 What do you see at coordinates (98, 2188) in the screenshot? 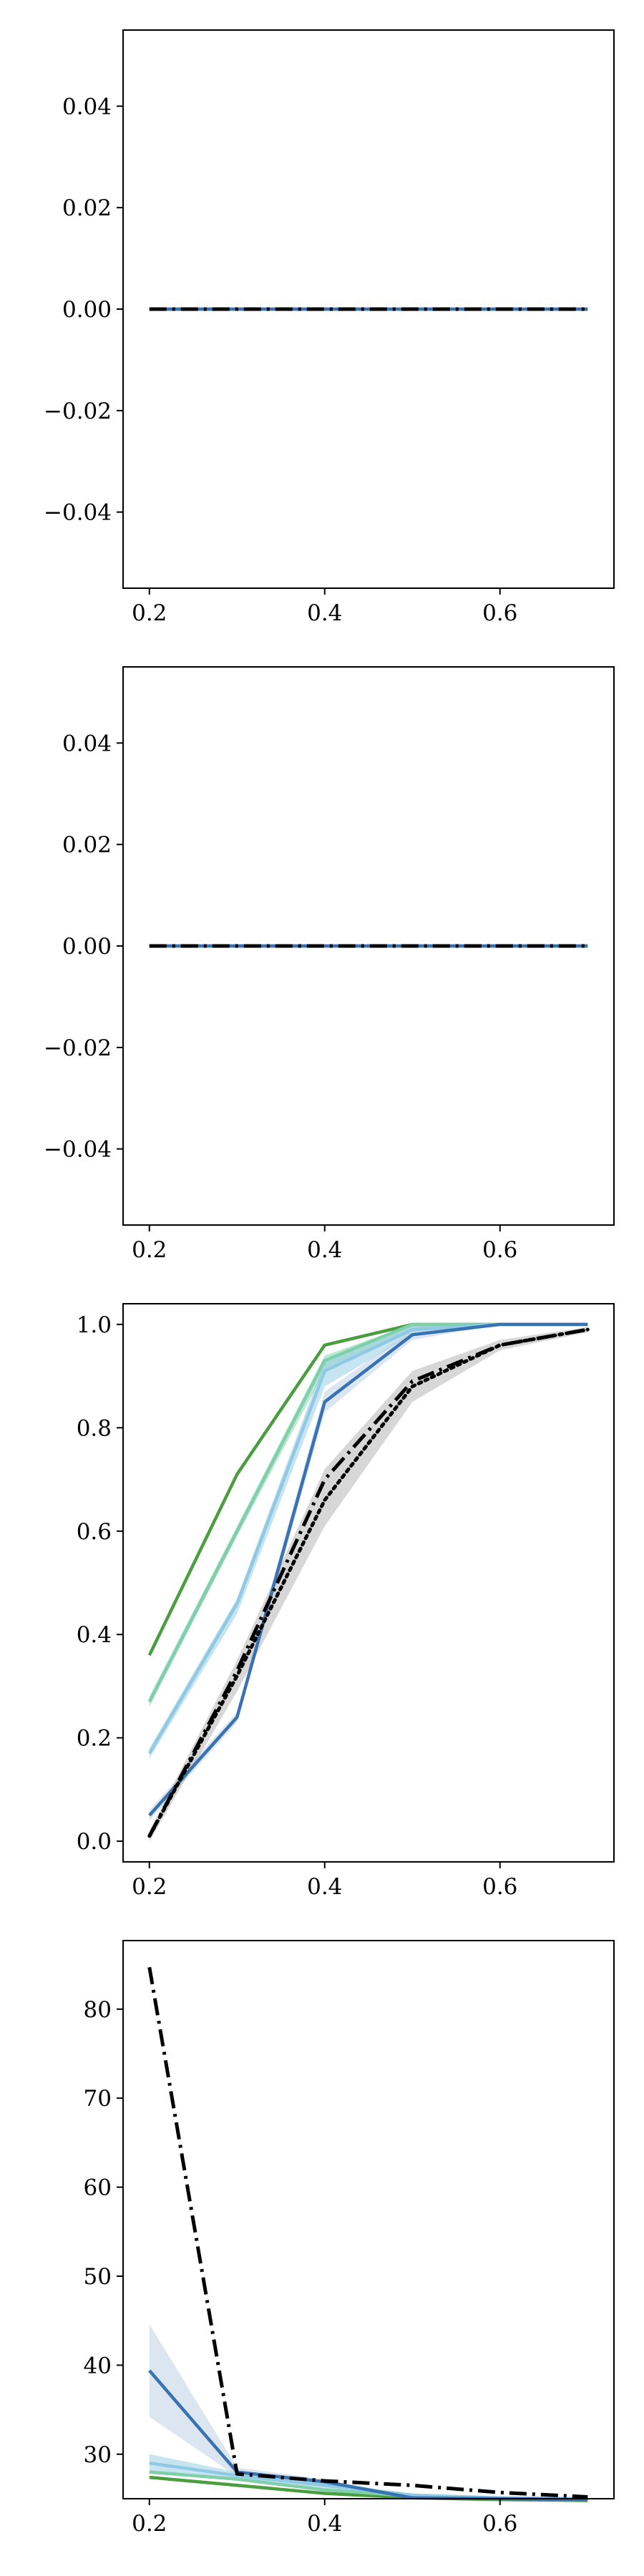
I see `y-tick-label: 60` at bounding box center [98, 2188].